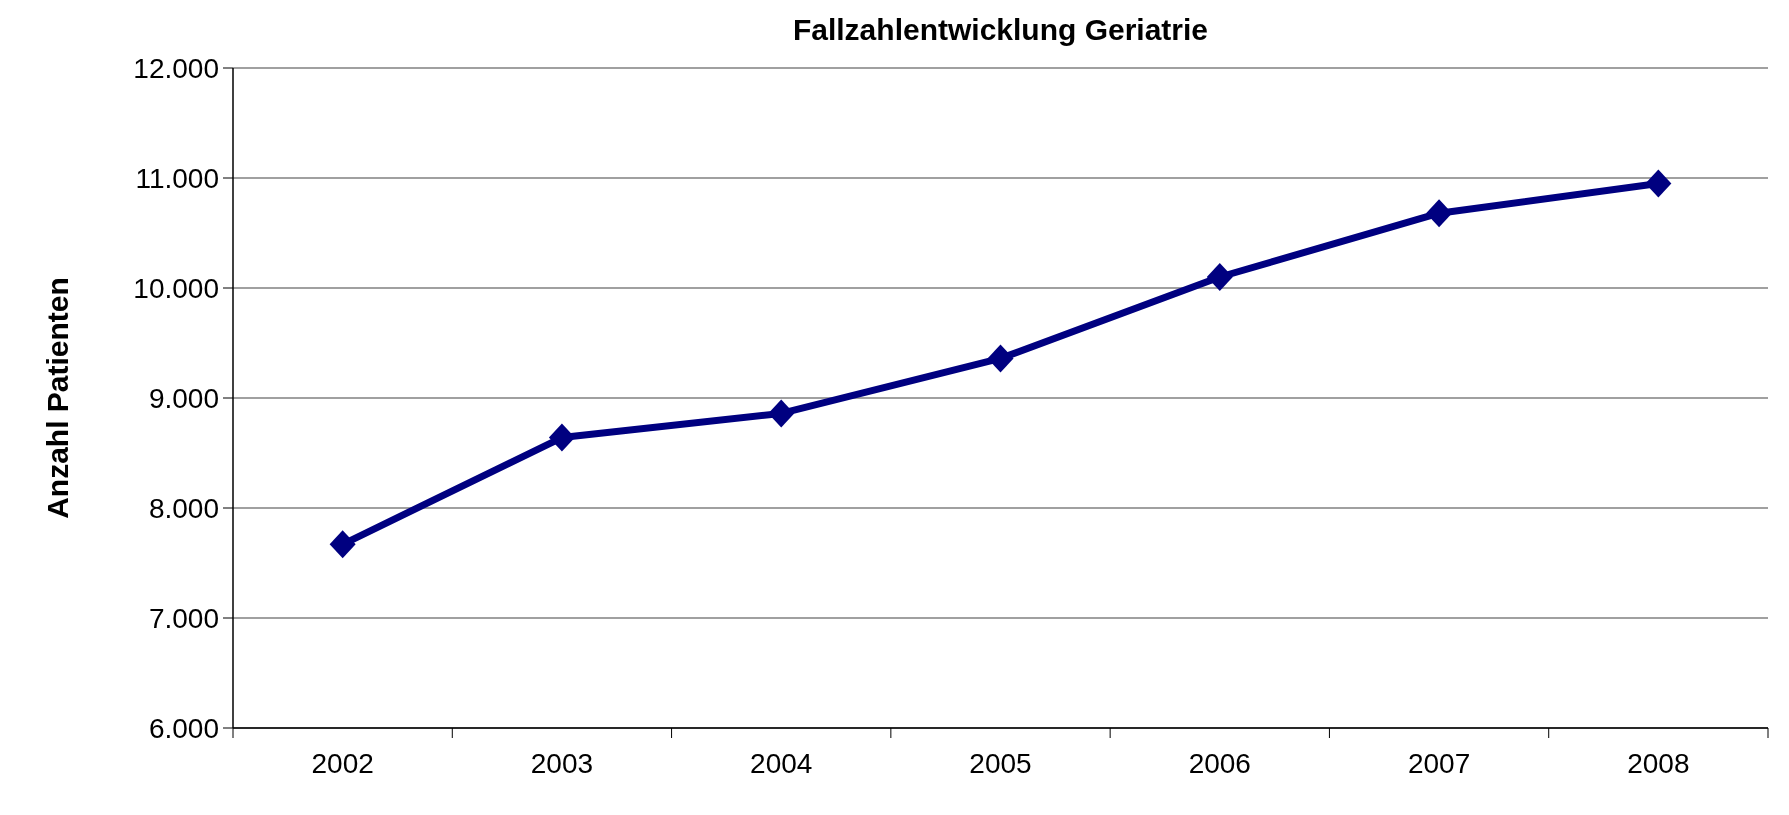 The height and width of the screenshot is (815, 1789). I want to click on x-tick-label: 2004, so click(781, 763).